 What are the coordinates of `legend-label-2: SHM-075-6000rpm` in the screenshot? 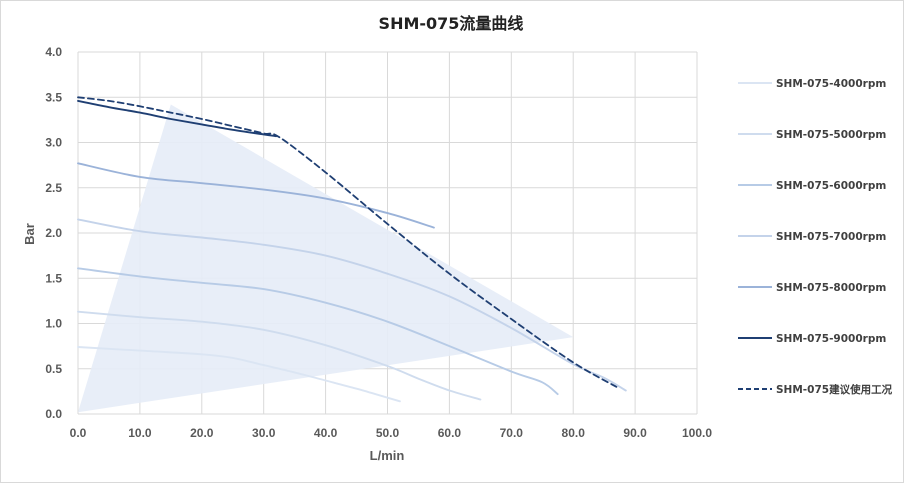 It's located at (831, 186).